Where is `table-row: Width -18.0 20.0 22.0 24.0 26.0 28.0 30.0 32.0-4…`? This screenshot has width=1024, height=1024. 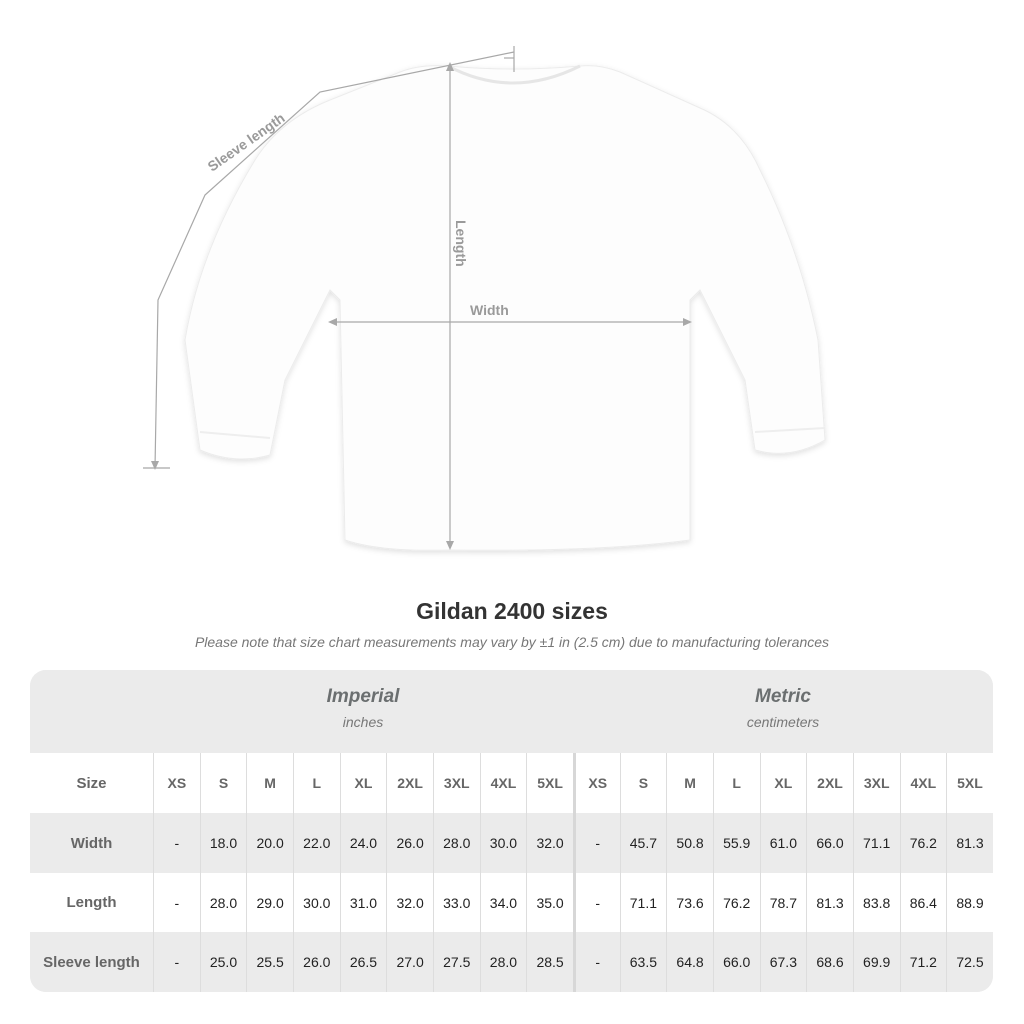
table-row: Width -18.0 20.0 22.0 24.0 26.0 28.0 30.0 32.0-4… is located at coordinates (511, 843).